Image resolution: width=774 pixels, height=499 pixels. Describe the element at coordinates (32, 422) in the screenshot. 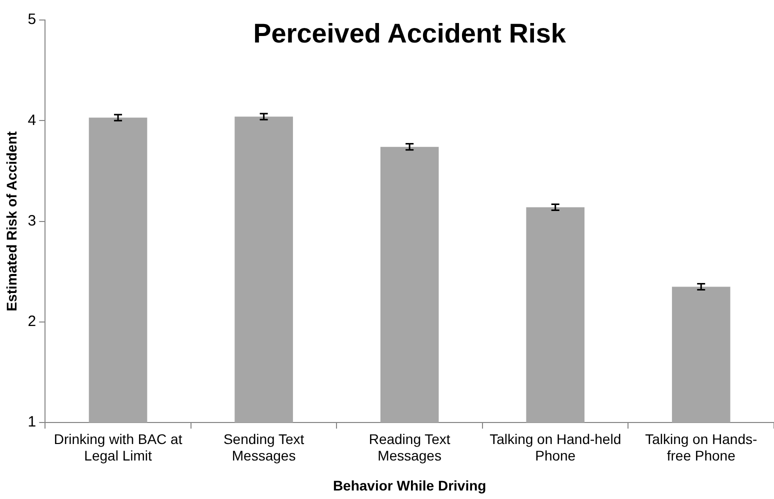

I see `y-tick-label: 1` at that location.